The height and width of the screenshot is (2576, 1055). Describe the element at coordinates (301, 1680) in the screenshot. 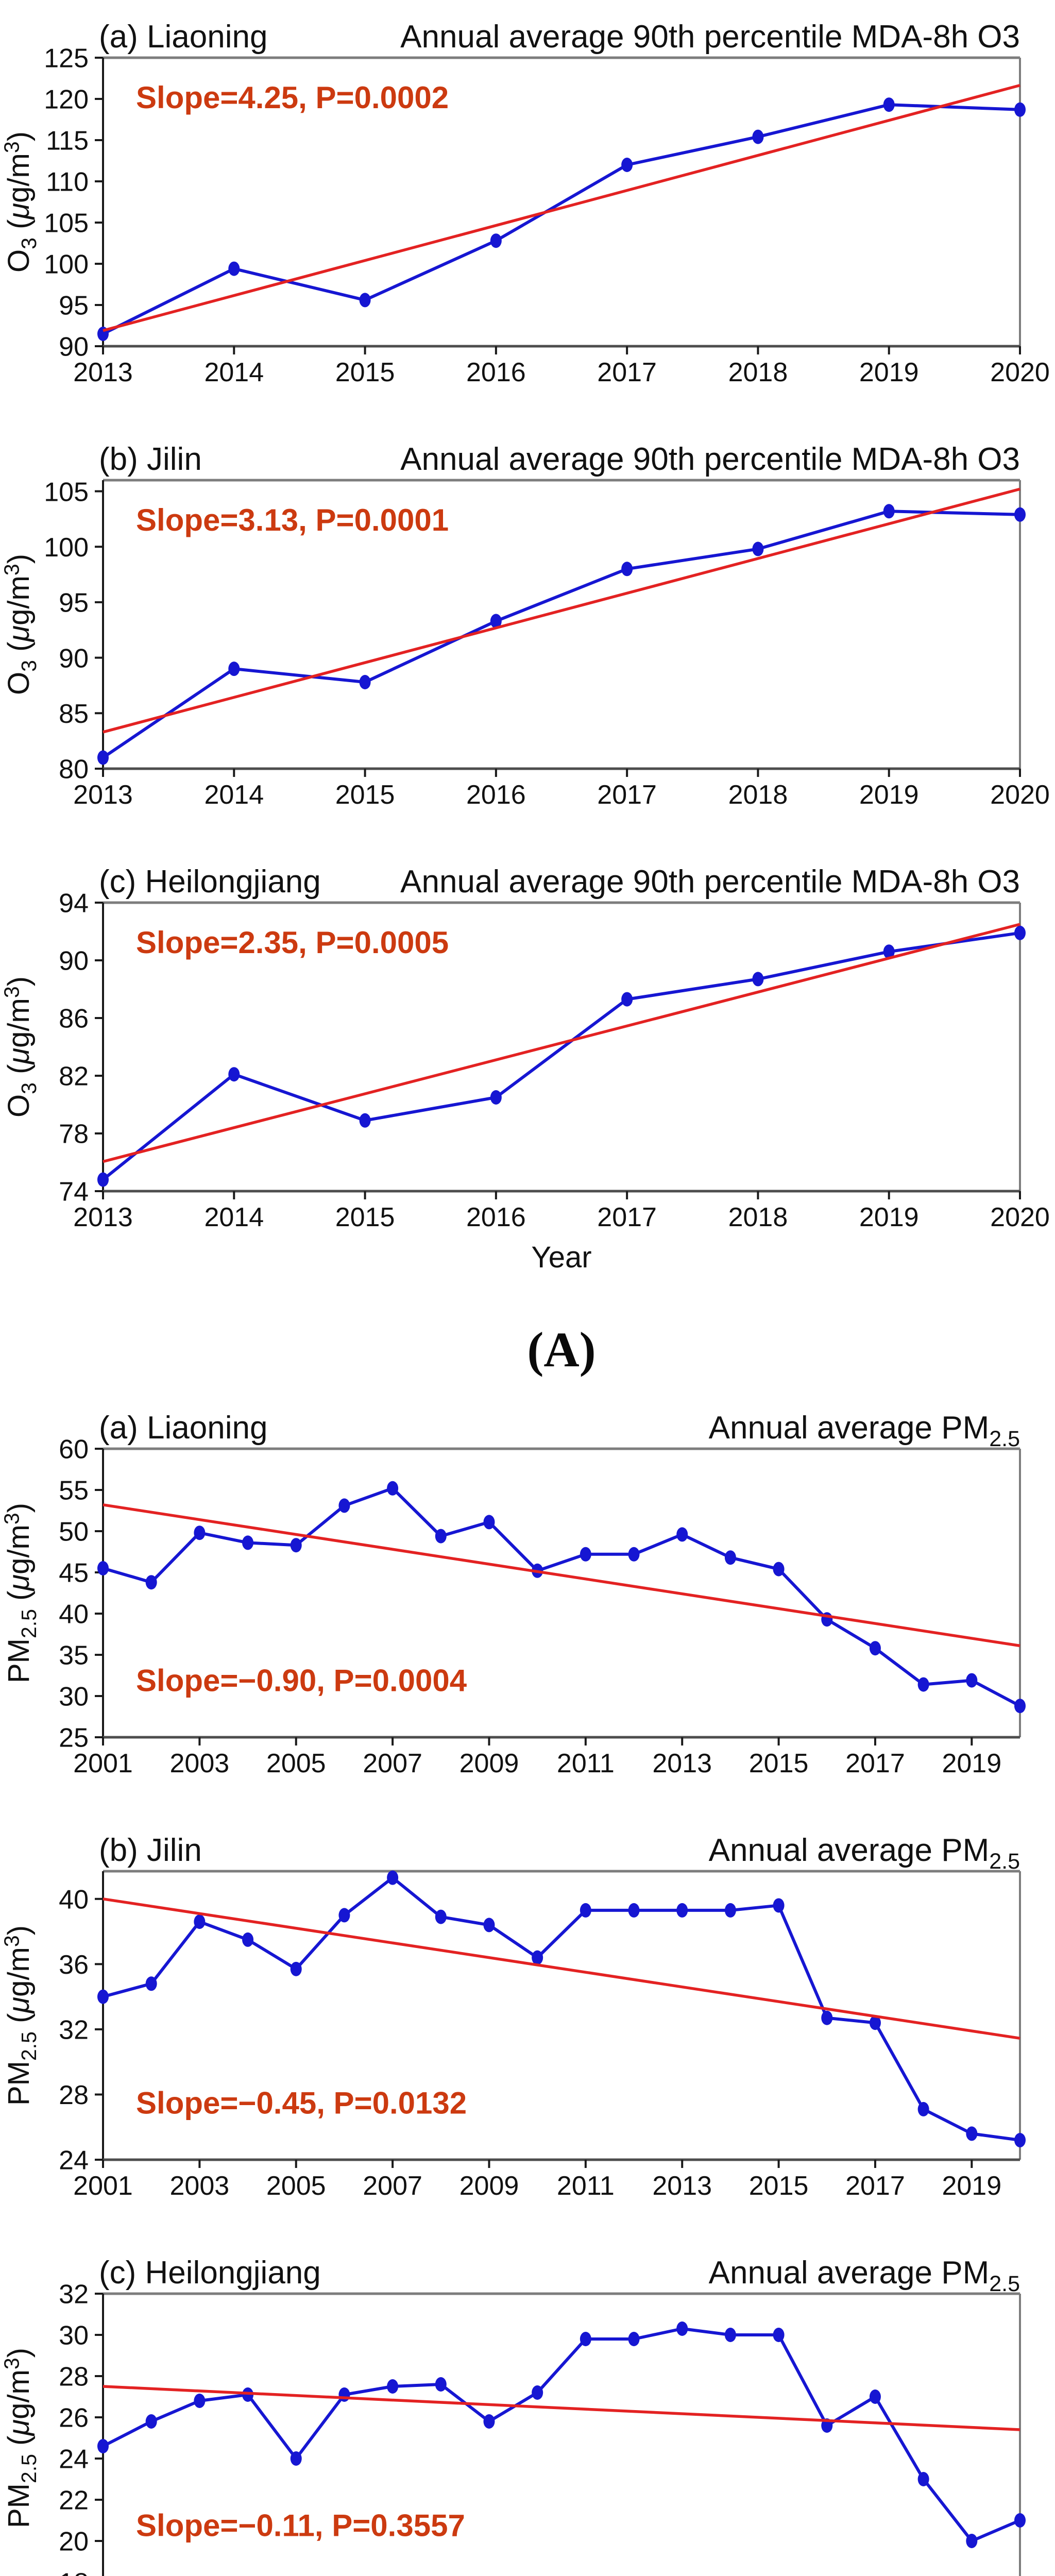

I see `slope-annotation: Slope=−0.90, P=0.0004` at that location.